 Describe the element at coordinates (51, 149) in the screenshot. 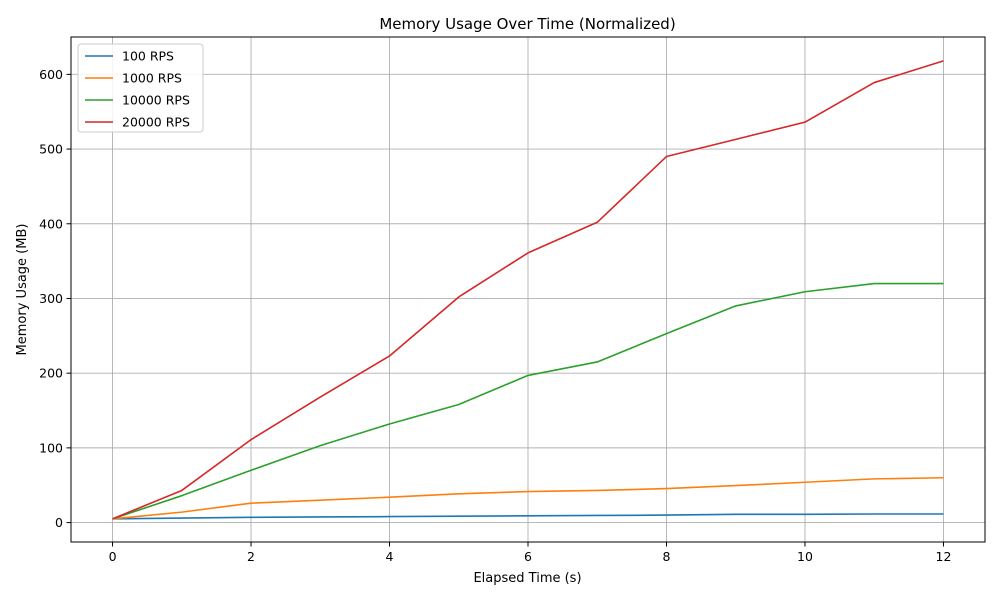

I see `y-tick-label: 500` at that location.